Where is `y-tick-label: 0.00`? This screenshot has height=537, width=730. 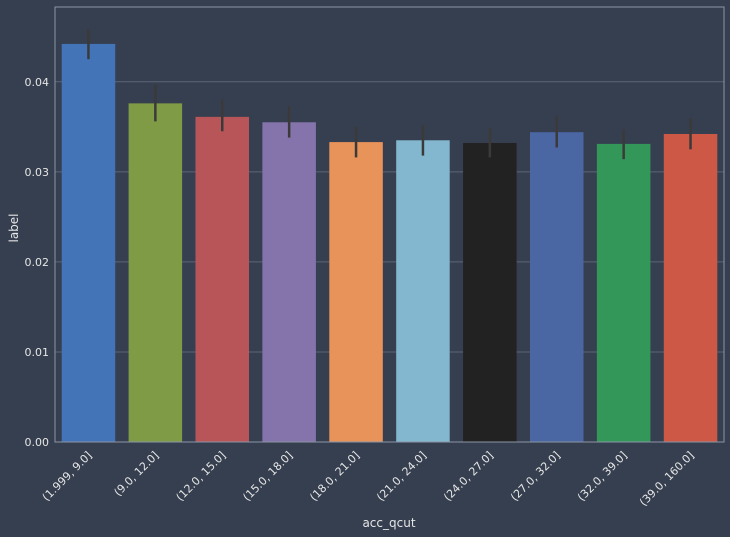
y-tick-label: 0.00 is located at coordinates (37, 442).